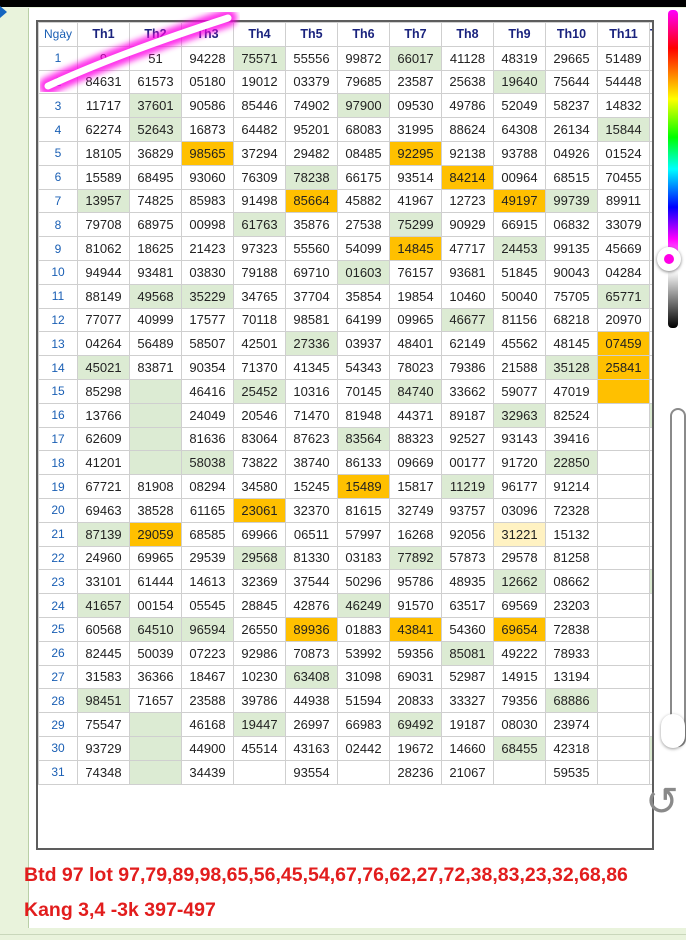 Image resolution: width=686 pixels, height=940 pixels. I want to click on result-cell: 37544, so click(311, 582).